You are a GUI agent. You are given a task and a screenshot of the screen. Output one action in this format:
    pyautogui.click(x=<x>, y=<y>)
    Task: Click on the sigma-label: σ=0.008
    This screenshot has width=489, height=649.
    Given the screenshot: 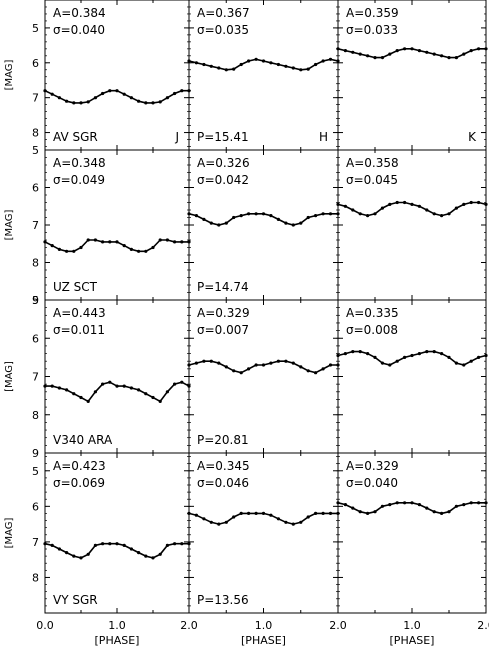 What is the action you would take?
    pyautogui.click(x=372, y=330)
    